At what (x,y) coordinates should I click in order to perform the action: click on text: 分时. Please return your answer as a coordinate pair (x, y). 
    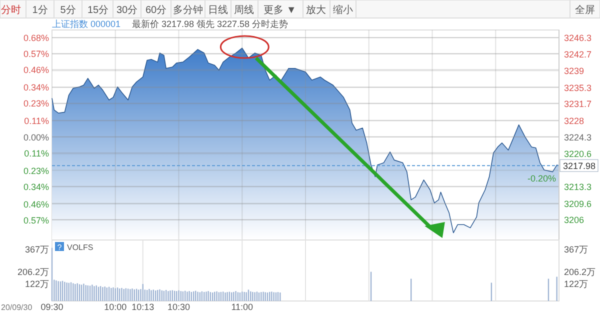
    Looking at the image, I should click on (11, 10).